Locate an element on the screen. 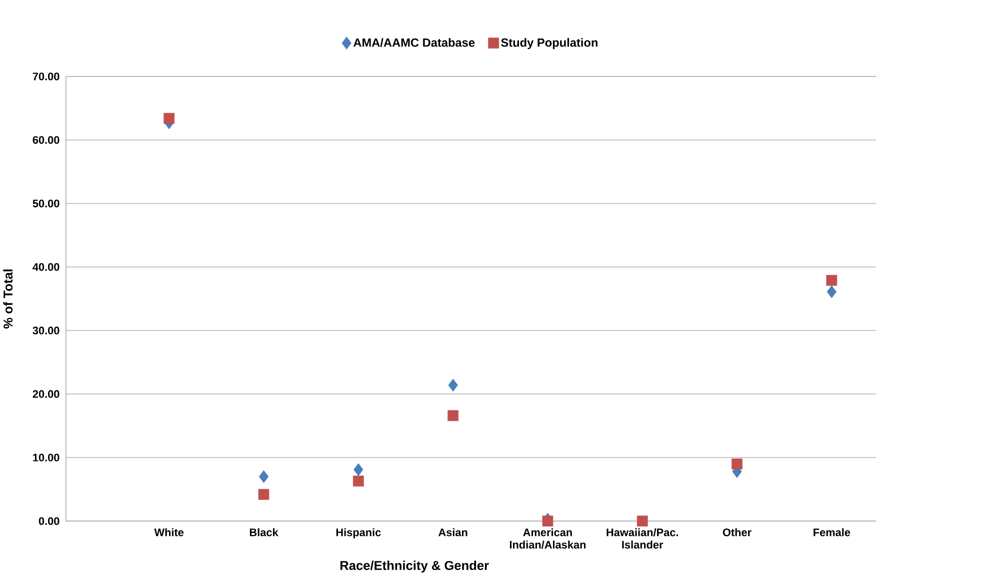 Image resolution: width=981 pixels, height=577 pixels. x-tick-label: Asian is located at coordinates (453, 532).